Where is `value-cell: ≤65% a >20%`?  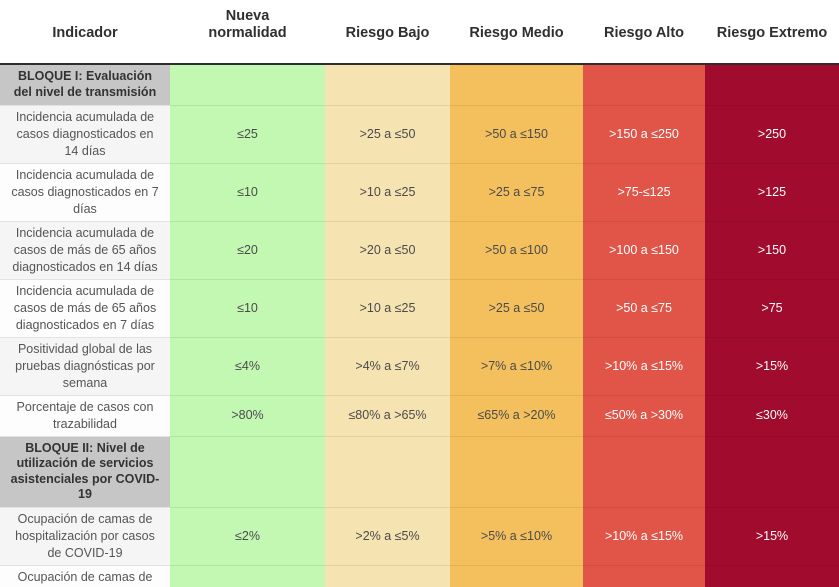
value-cell: ≤65% a >20% is located at coordinates (516, 415).